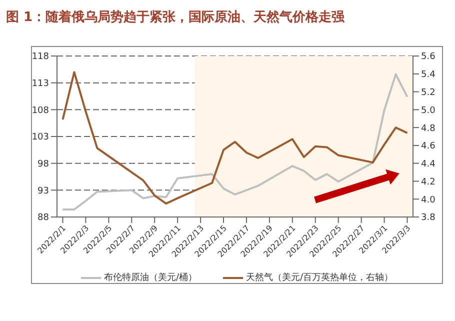  I want to click on y2-tick-label: 4.6, so click(428, 147).